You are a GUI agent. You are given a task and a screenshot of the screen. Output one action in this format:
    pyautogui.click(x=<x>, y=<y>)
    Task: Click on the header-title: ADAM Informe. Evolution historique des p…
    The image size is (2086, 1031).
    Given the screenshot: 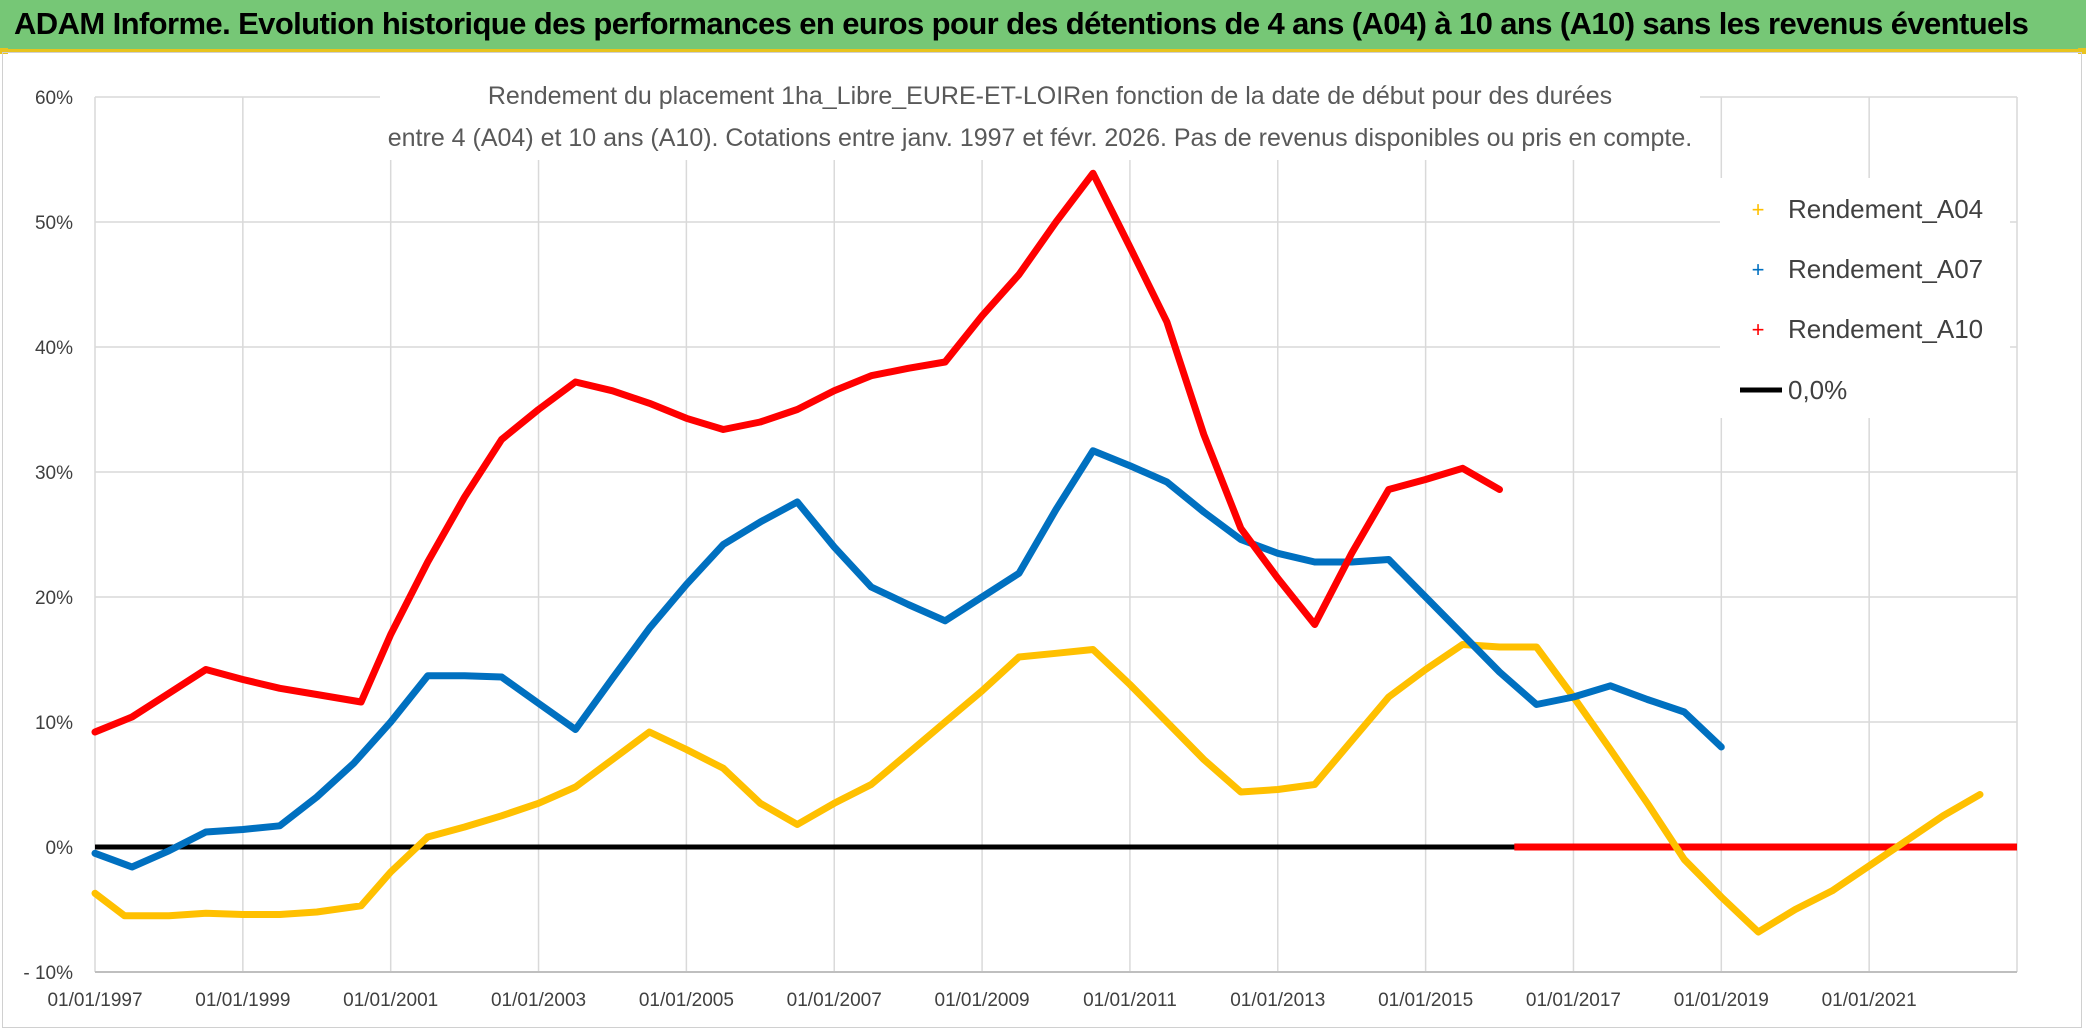 What is the action you would take?
    pyautogui.click(x=1021, y=23)
    